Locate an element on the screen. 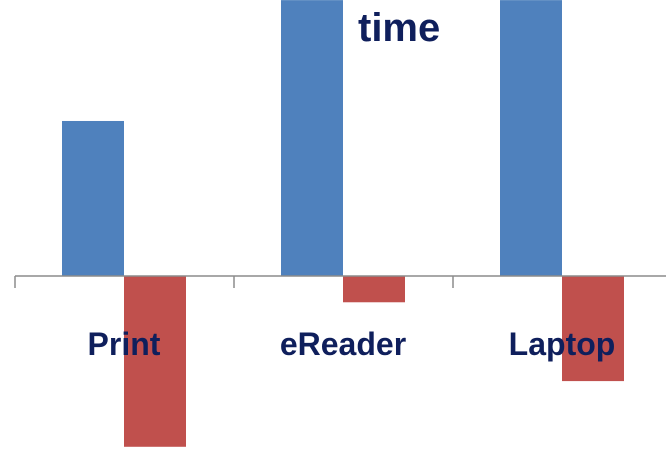 The height and width of the screenshot is (451, 666). category-label-ereader: eReader is located at coordinates (343, 344).